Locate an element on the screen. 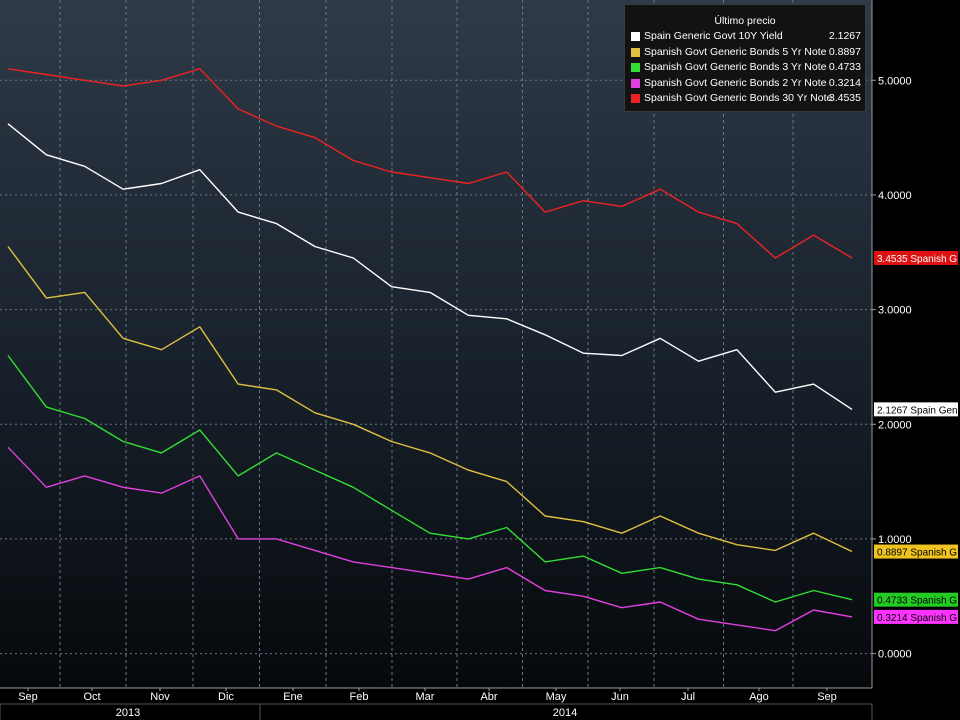 This screenshot has width=960, height=720. tag-label: 2.1267 Spain Gen is located at coordinates (917, 410).